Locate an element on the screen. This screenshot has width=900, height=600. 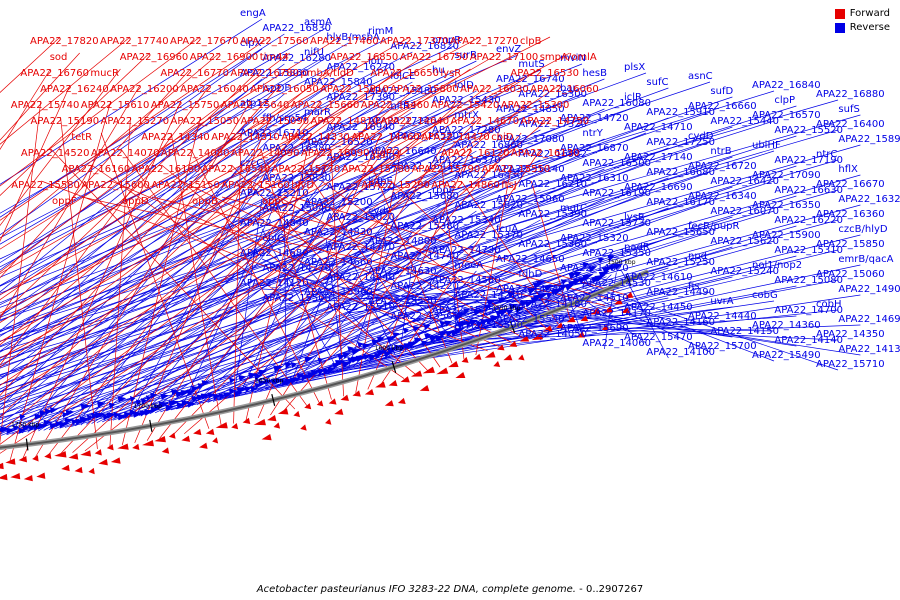
reverse-gene-label: APA22_15240 is located at coordinates (744, 271).